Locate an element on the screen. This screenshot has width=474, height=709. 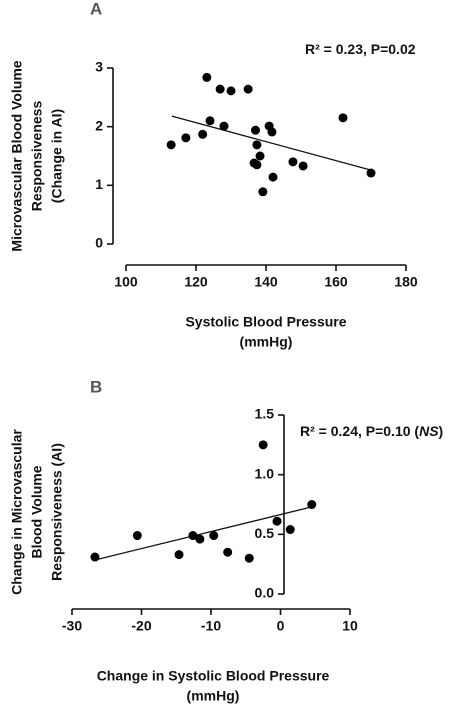
y-tick-label: 1.5 is located at coordinates (265, 414).